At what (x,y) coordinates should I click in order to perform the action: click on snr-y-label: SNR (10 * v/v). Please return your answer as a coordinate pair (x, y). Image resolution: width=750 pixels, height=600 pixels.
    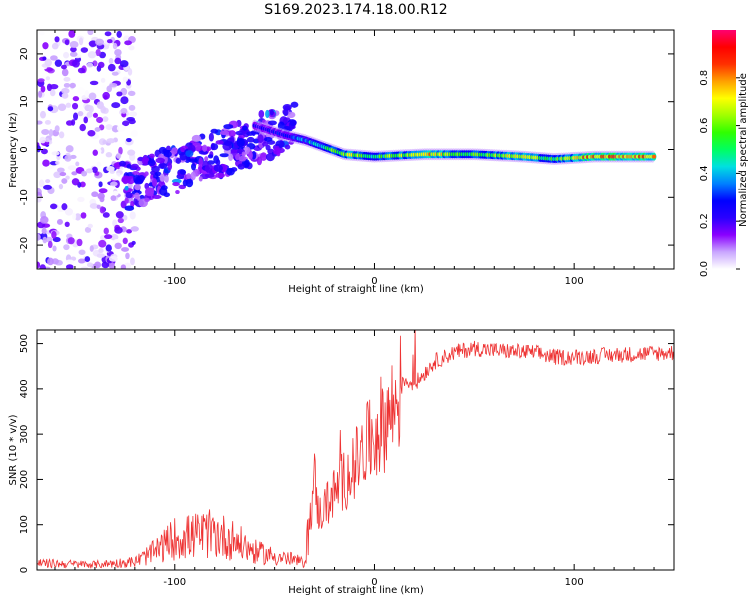
    Looking at the image, I should click on (13, 449).